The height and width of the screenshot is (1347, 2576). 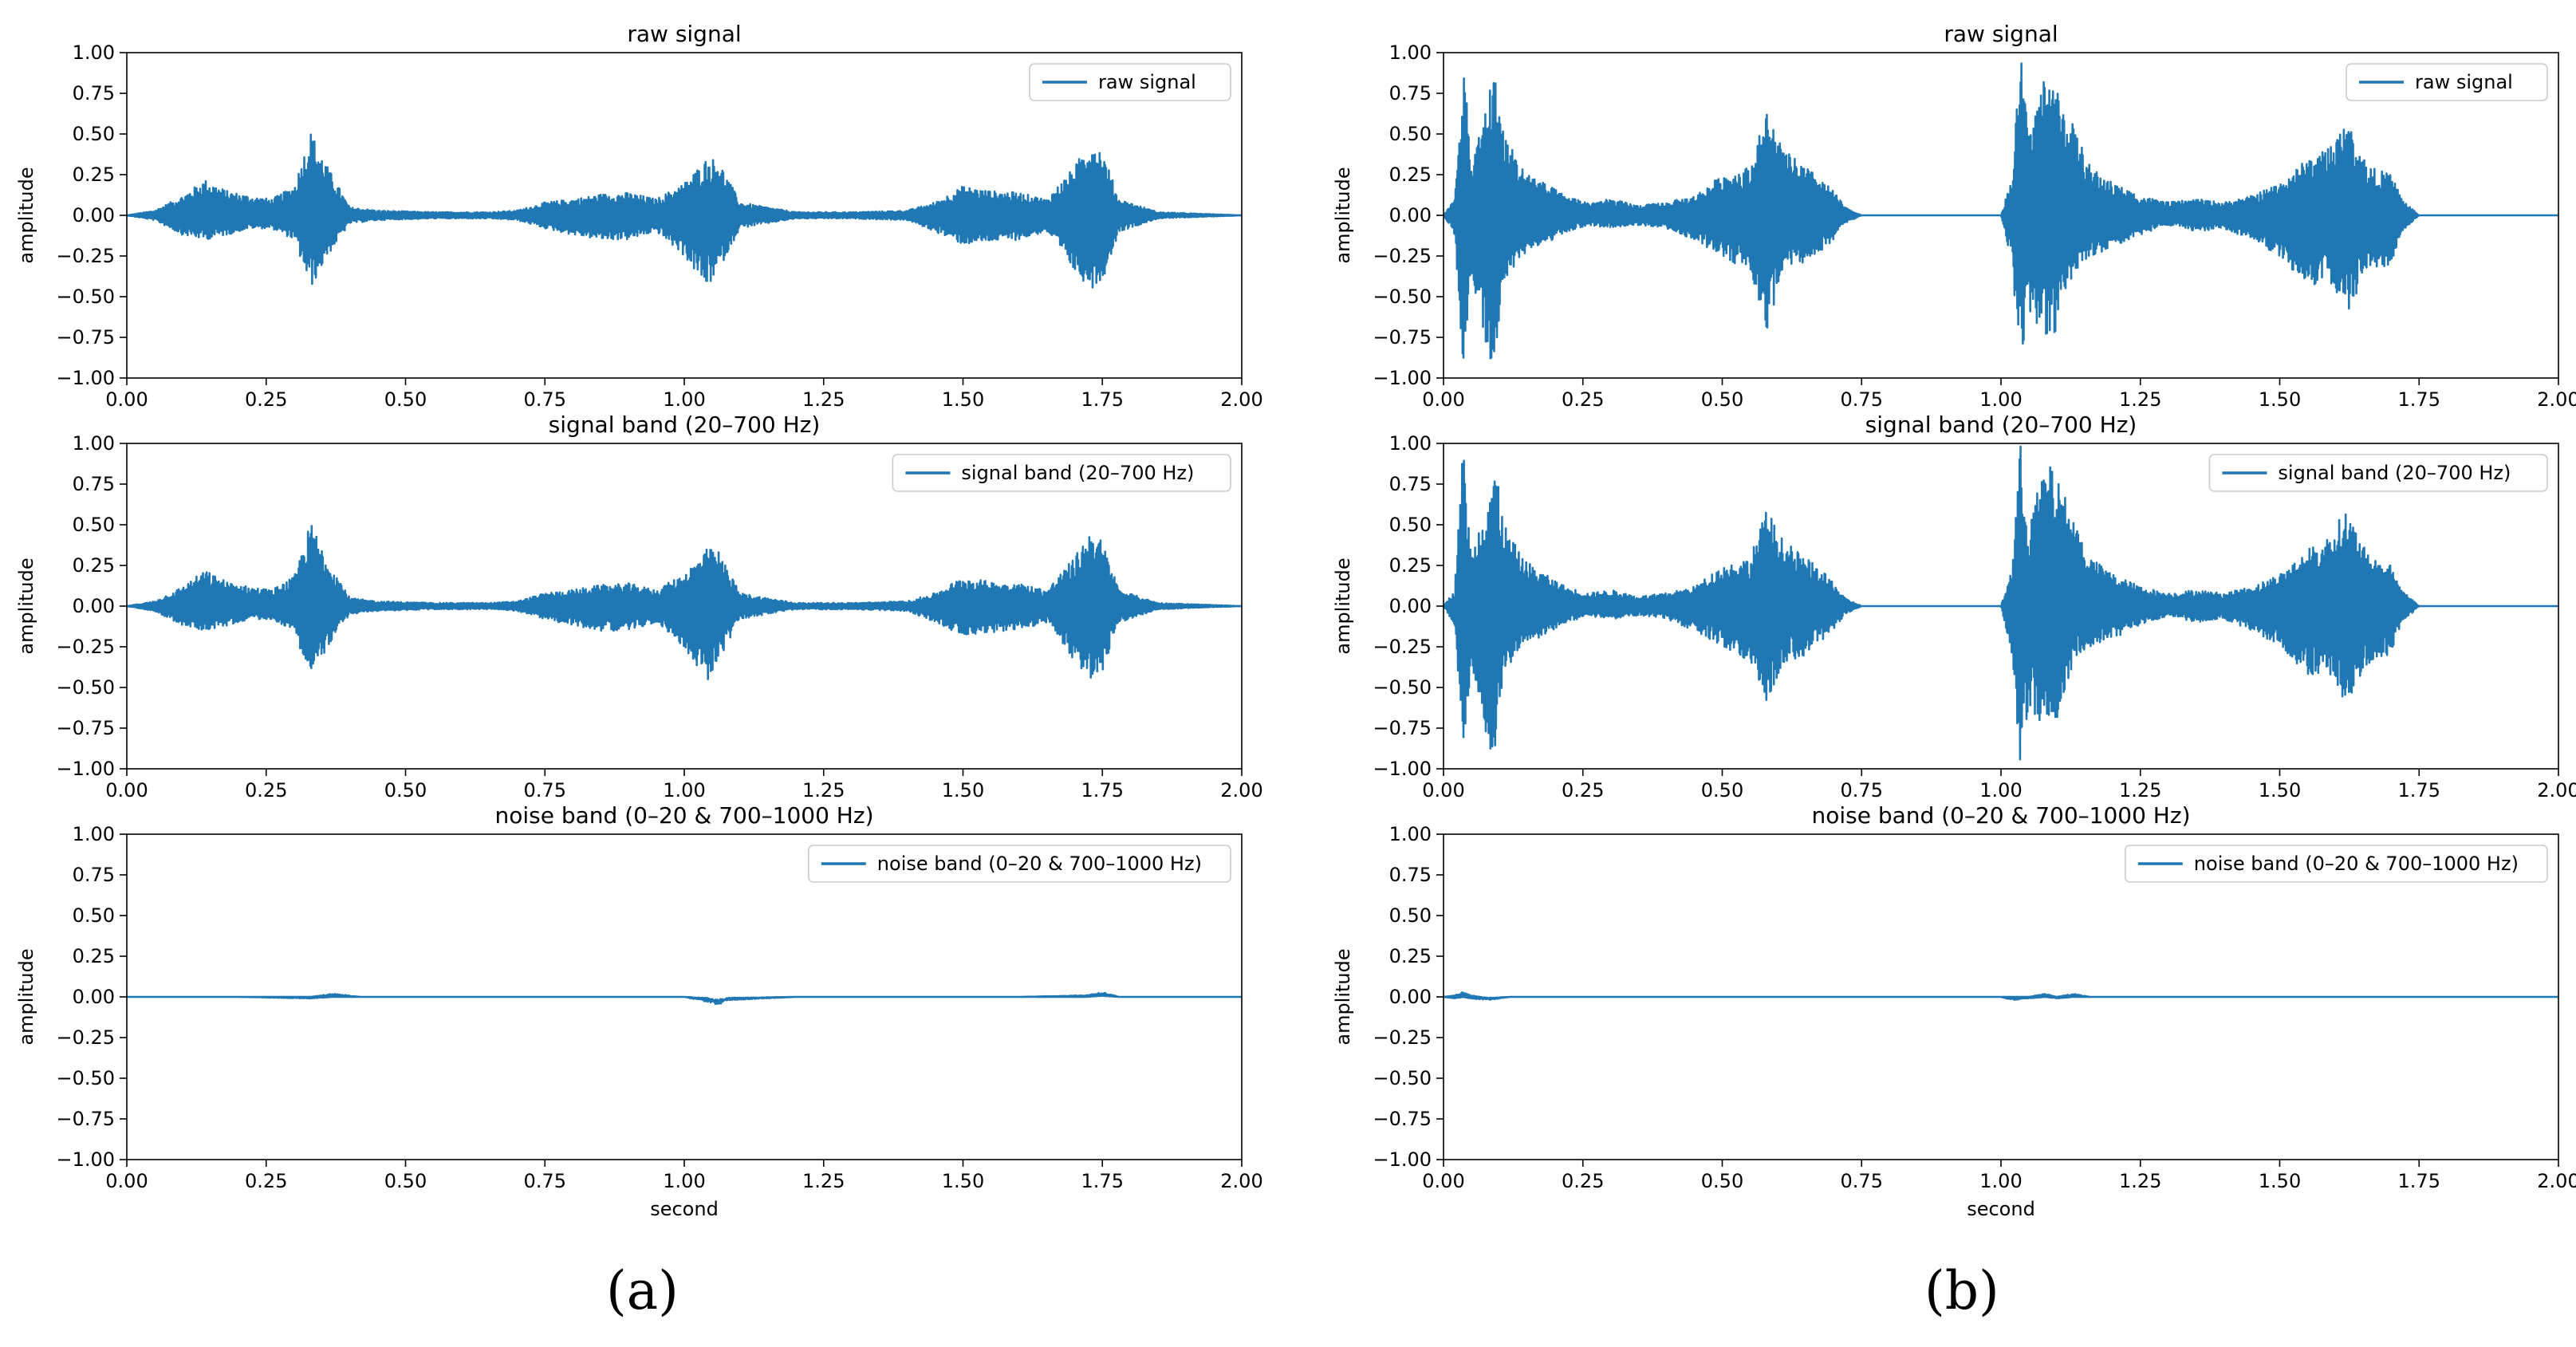 I want to click on x-tick-label: 1.75, so click(x=1102, y=399).